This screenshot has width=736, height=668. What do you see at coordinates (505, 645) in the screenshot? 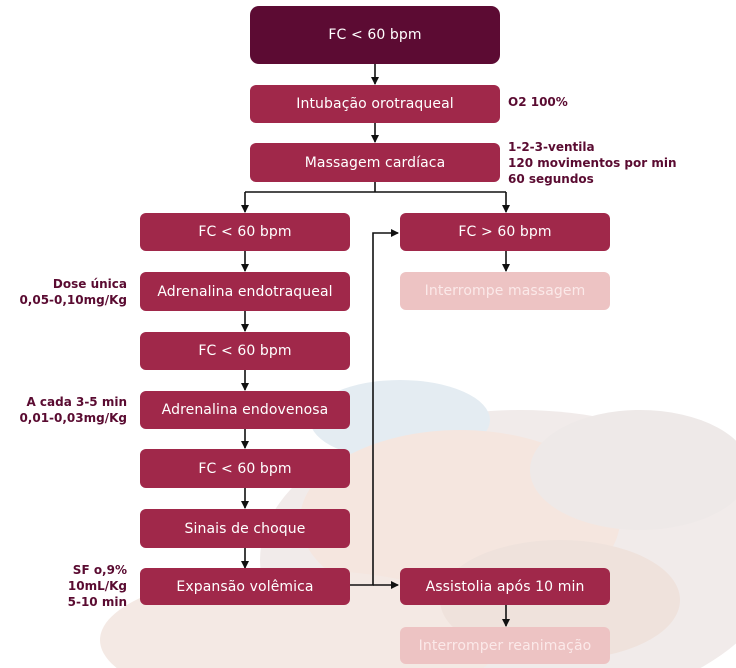
I see `node-interromper-reanimacao: Interromper reanimação` at bounding box center [505, 645].